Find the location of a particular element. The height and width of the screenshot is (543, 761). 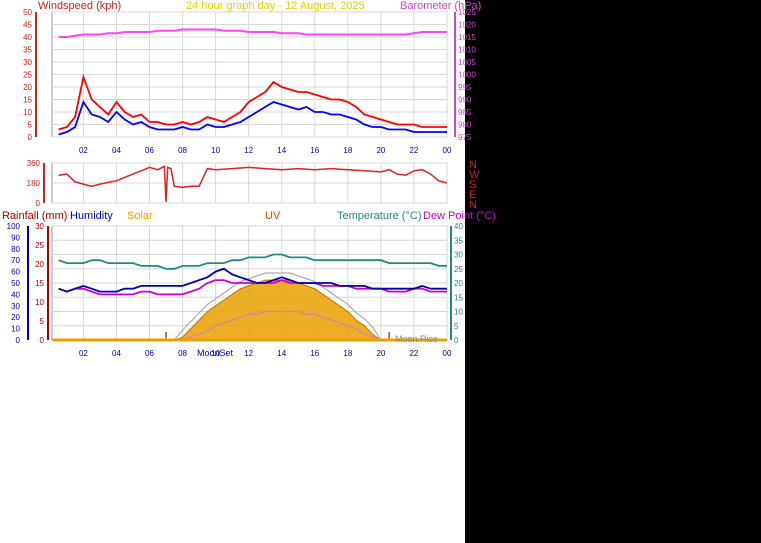

wind-axis-title: Windspeed (kph) is located at coordinates (79, 6).